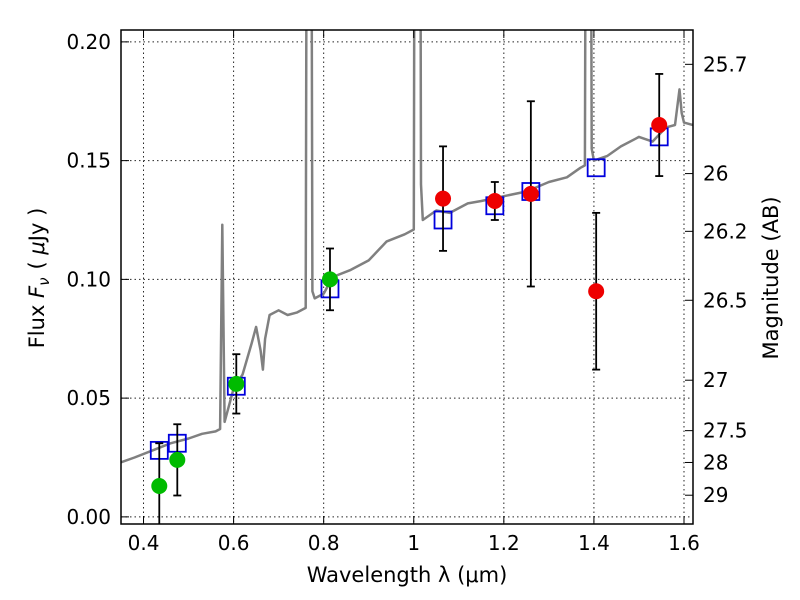 The height and width of the screenshot is (600, 800). Describe the element at coordinates (407, 575) in the screenshot. I see `x-axis-label: Wavelength λ (μm)` at that location.